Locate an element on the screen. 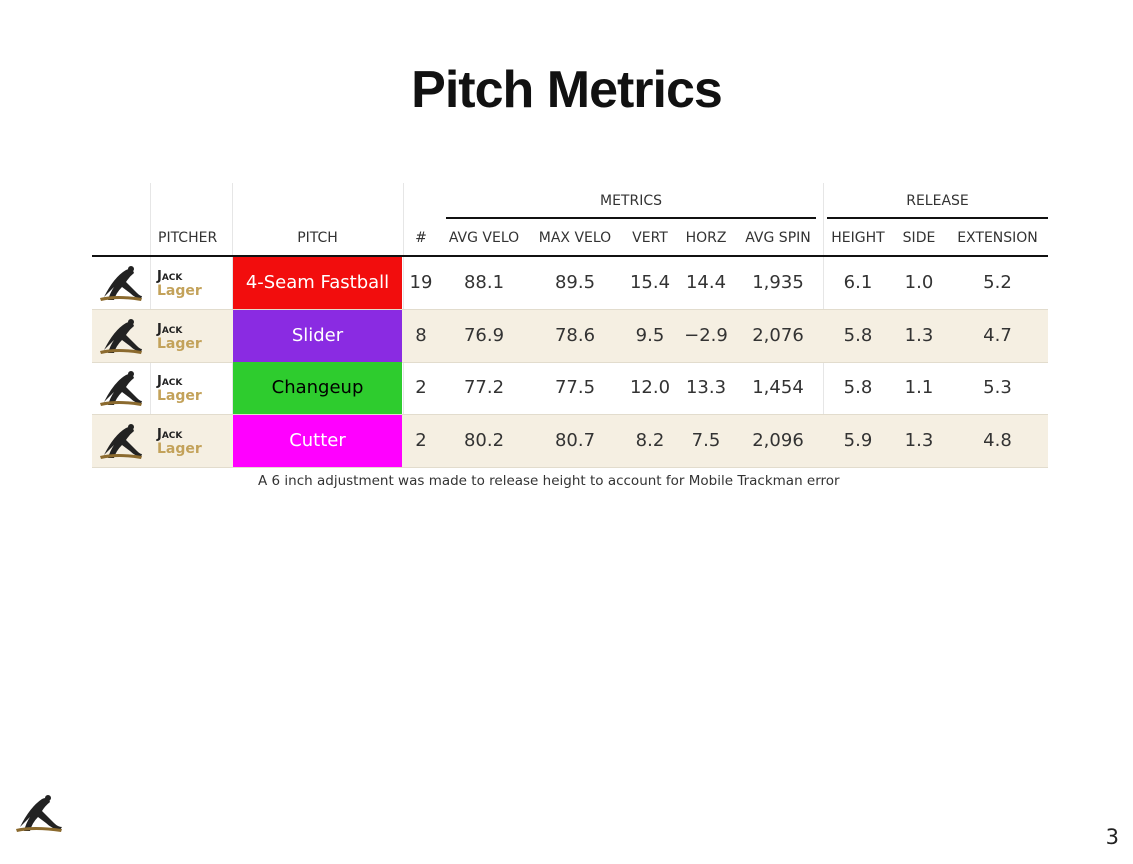 The width and height of the screenshot is (1133, 864). page-number: 3 is located at coordinates (1112, 837).